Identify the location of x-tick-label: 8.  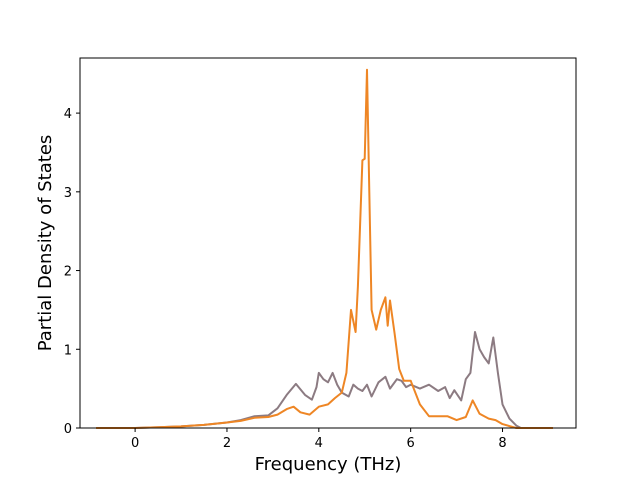
(502, 443).